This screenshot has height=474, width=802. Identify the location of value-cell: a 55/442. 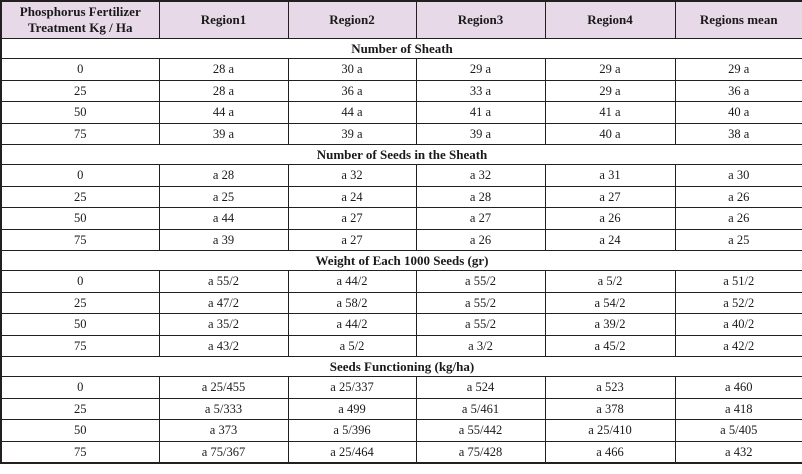
(480, 430).